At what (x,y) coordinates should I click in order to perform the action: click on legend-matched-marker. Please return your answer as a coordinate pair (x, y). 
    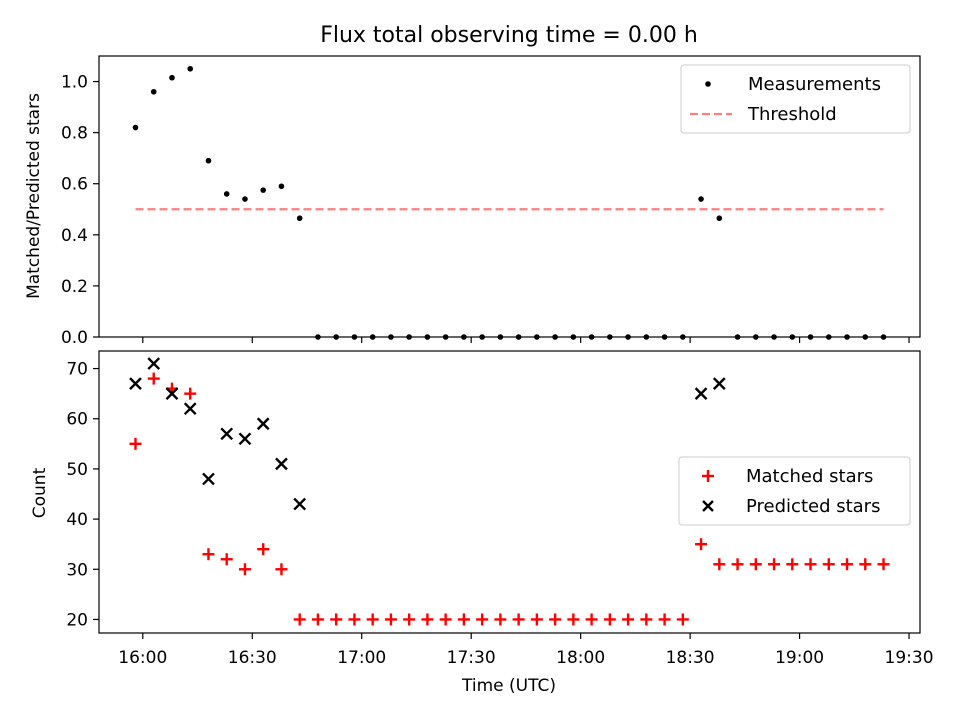
    Looking at the image, I should click on (708, 476).